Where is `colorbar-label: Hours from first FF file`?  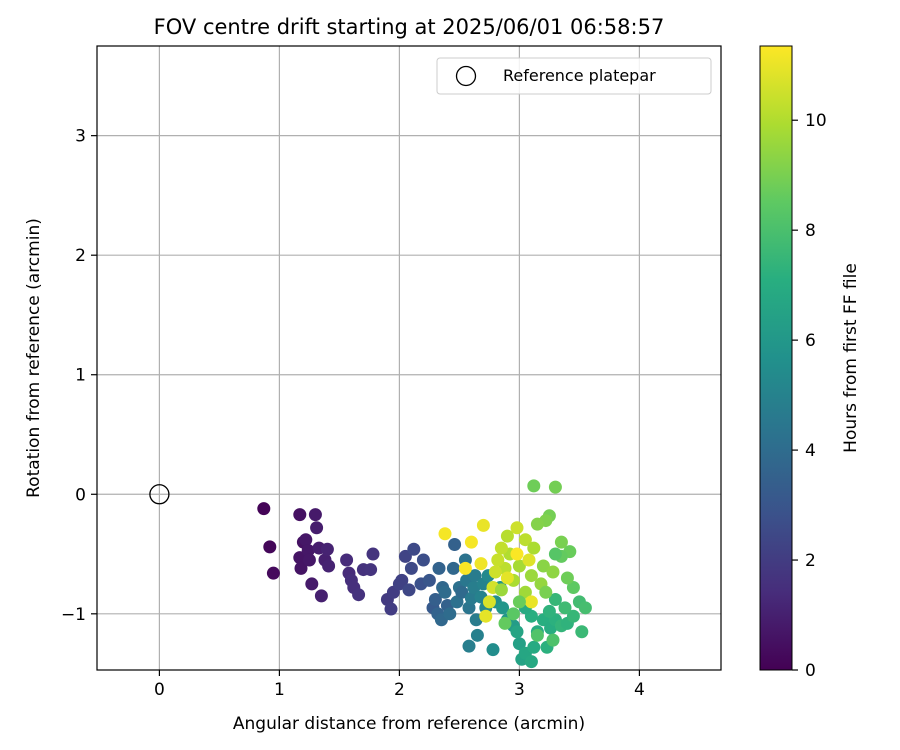
colorbar-label: Hours from first FF file is located at coordinates (851, 358).